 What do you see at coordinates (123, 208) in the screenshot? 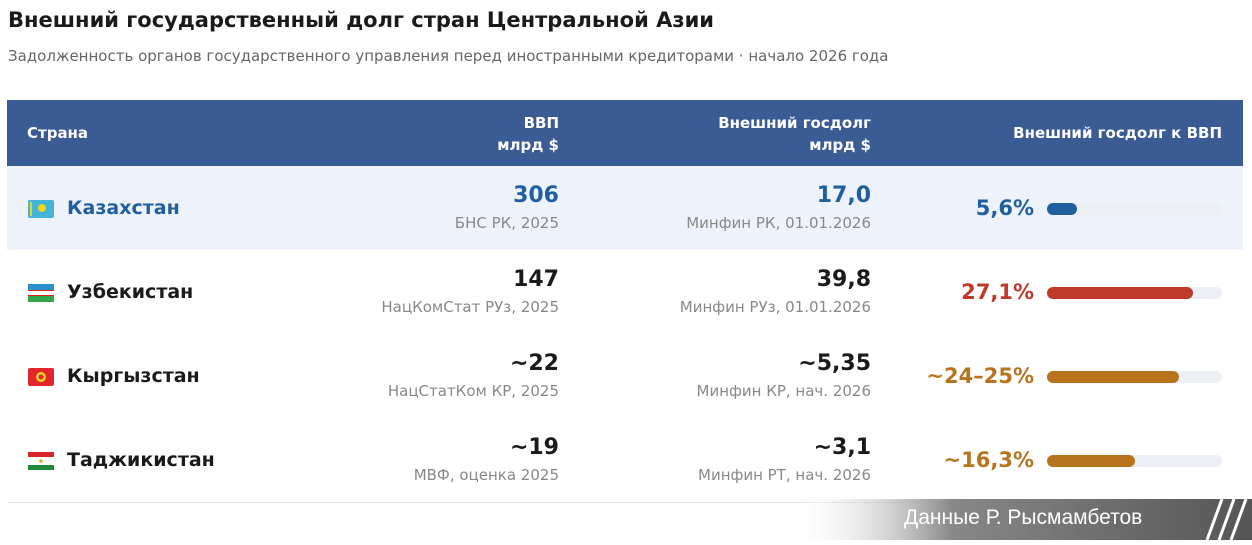
I see `country: Казахстан` at bounding box center [123, 208].